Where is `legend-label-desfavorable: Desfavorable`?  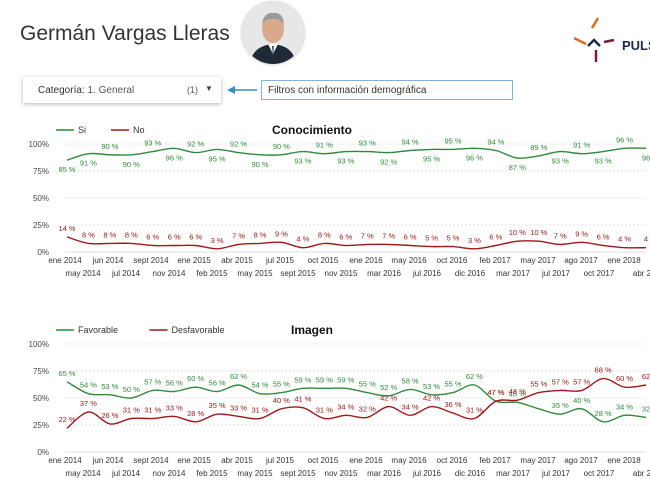 legend-label-desfavorable: Desfavorable is located at coordinates (198, 330).